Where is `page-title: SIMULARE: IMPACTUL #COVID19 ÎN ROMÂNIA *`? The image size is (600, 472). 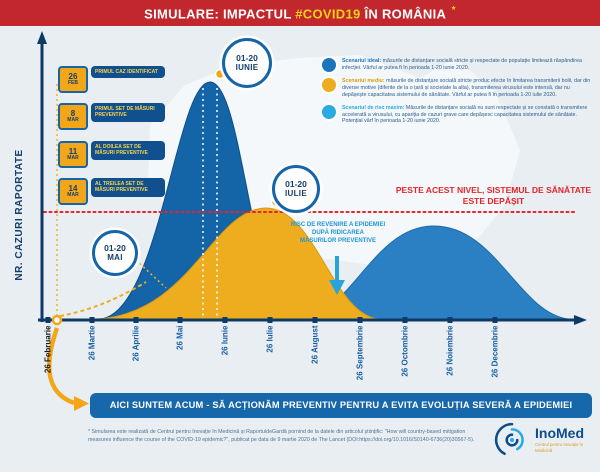
page-title: SIMULARE: IMPACTUL #COVID19 ÎN ROMÂNIA * is located at coordinates (300, 13).